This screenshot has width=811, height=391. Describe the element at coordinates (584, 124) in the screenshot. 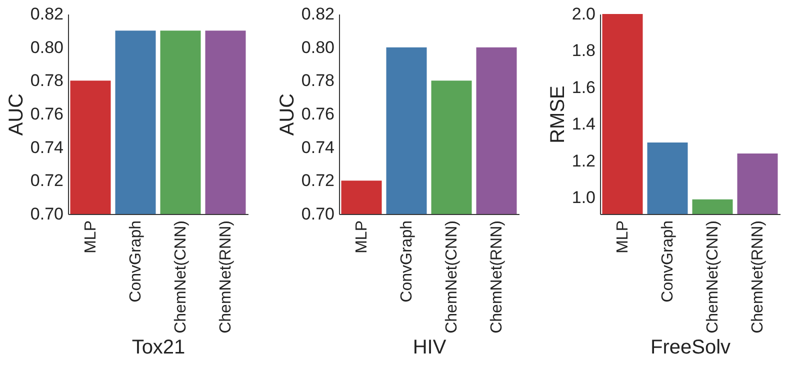

I see `y-tick-label: 1.4` at that location.